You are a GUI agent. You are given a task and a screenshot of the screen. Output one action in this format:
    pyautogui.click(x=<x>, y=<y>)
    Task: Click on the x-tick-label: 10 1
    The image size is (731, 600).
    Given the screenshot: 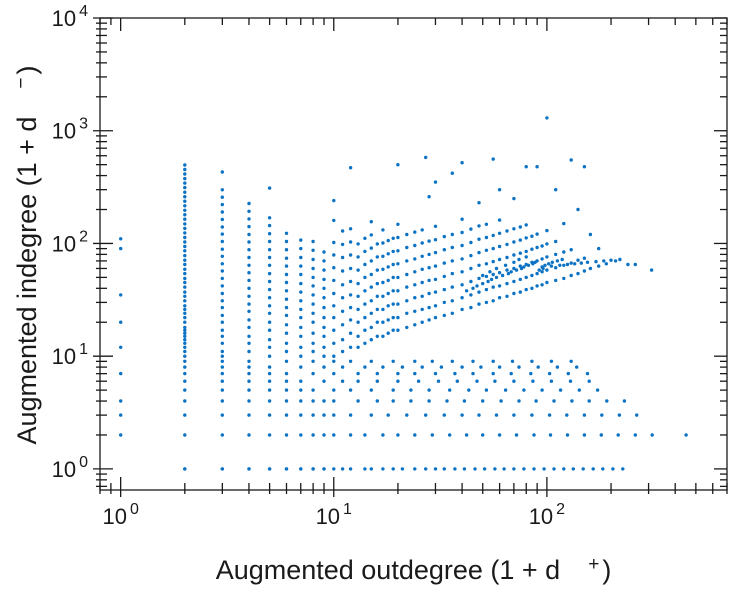 What is the action you would take?
    pyautogui.click(x=334, y=515)
    